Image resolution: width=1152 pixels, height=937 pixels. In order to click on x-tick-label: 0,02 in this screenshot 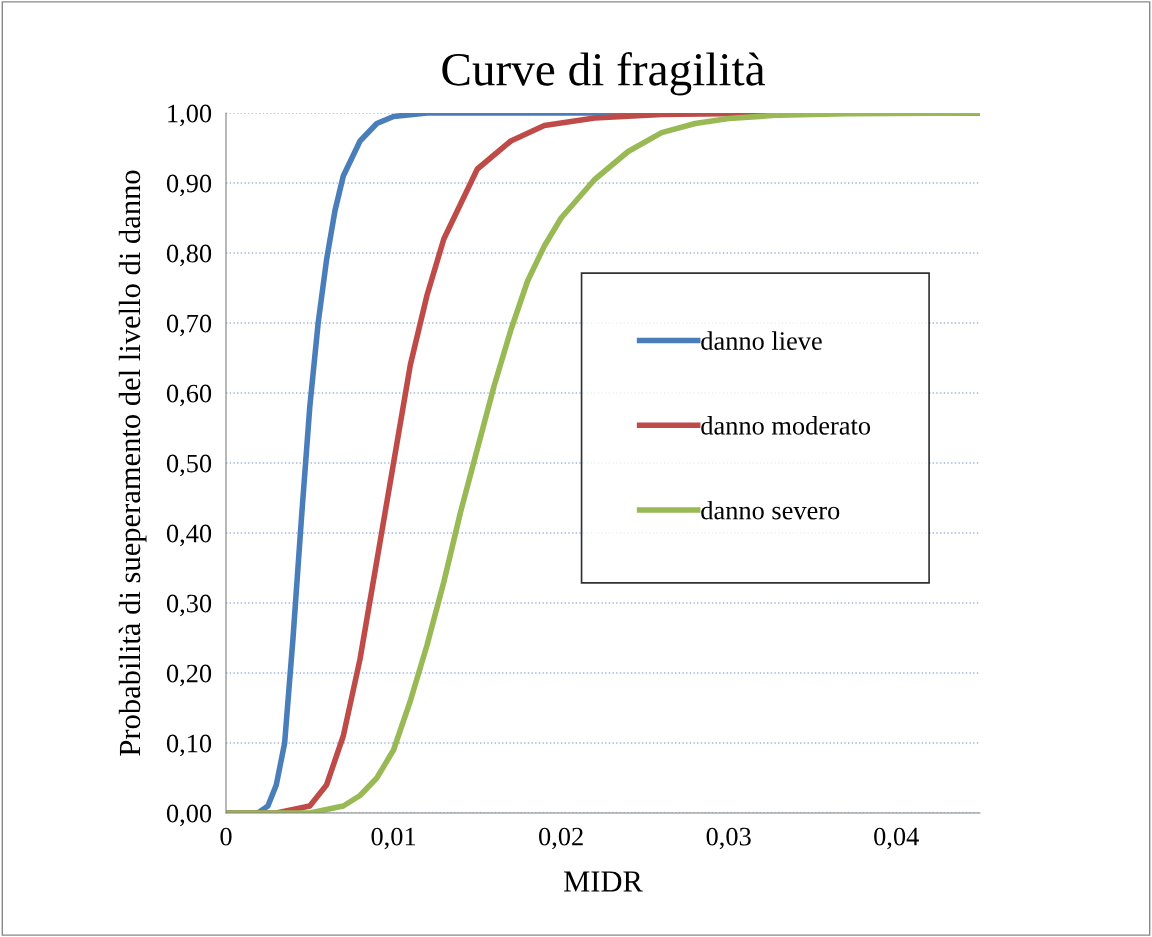, I will do `click(561, 838)`.